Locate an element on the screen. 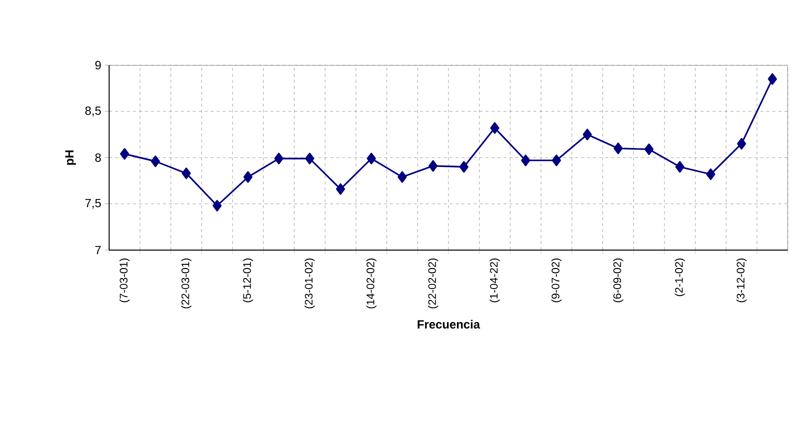 This screenshot has width=807, height=433. x-tick-label: (6-09-02) is located at coordinates (618, 280).